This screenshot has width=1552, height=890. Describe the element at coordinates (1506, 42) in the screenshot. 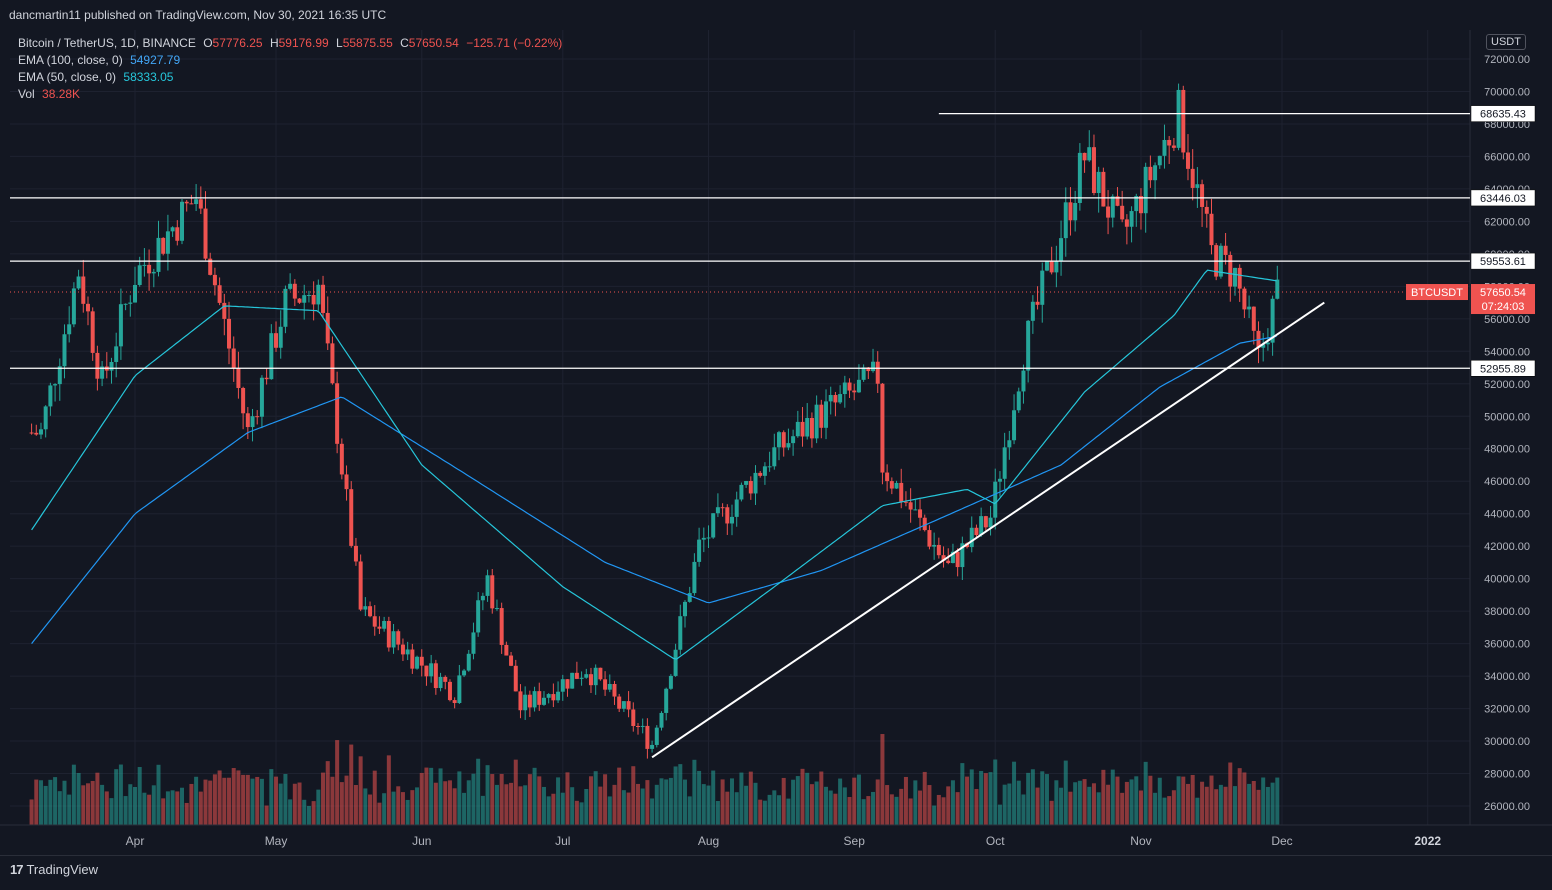

I see `currency-button: USDT` at that location.